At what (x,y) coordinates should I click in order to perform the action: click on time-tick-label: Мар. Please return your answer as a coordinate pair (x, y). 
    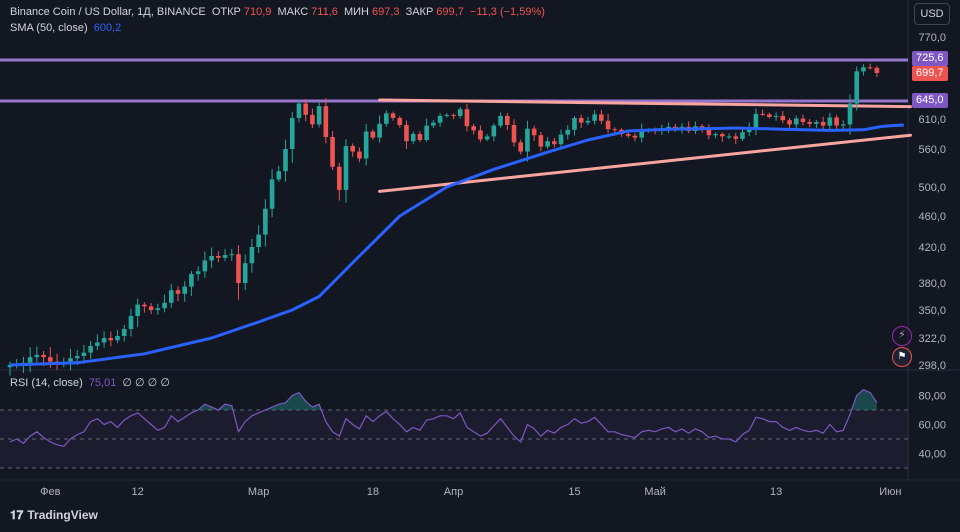
    Looking at the image, I should click on (259, 492).